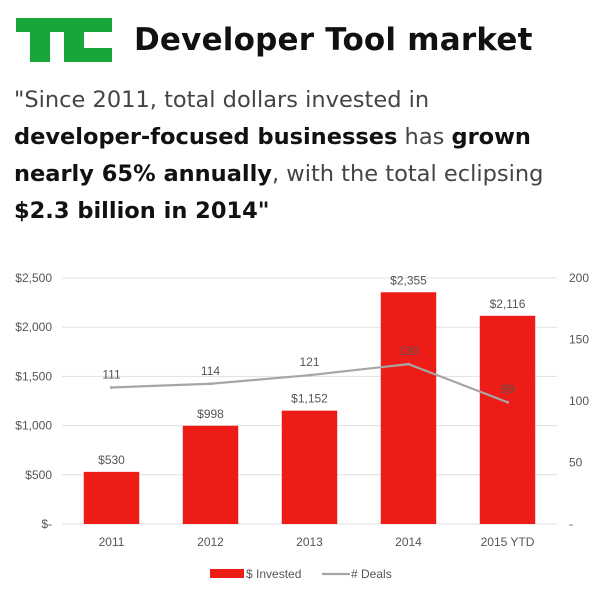 This screenshot has width=600, height=600. What do you see at coordinates (508, 389) in the screenshot?
I see `deals-data-label: 99` at bounding box center [508, 389].